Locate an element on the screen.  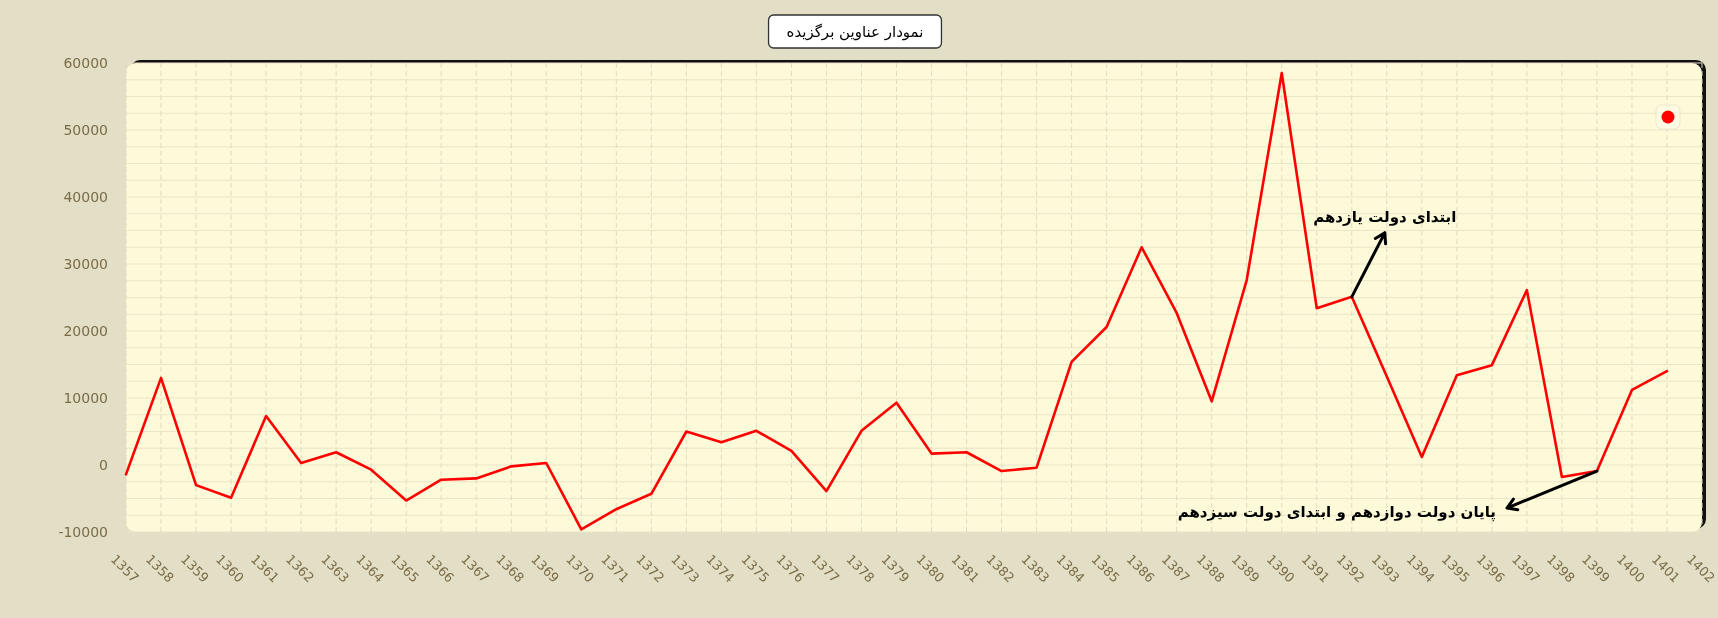
chart-title: نمودار عناوین برگزیده is located at coordinates (855, 32).